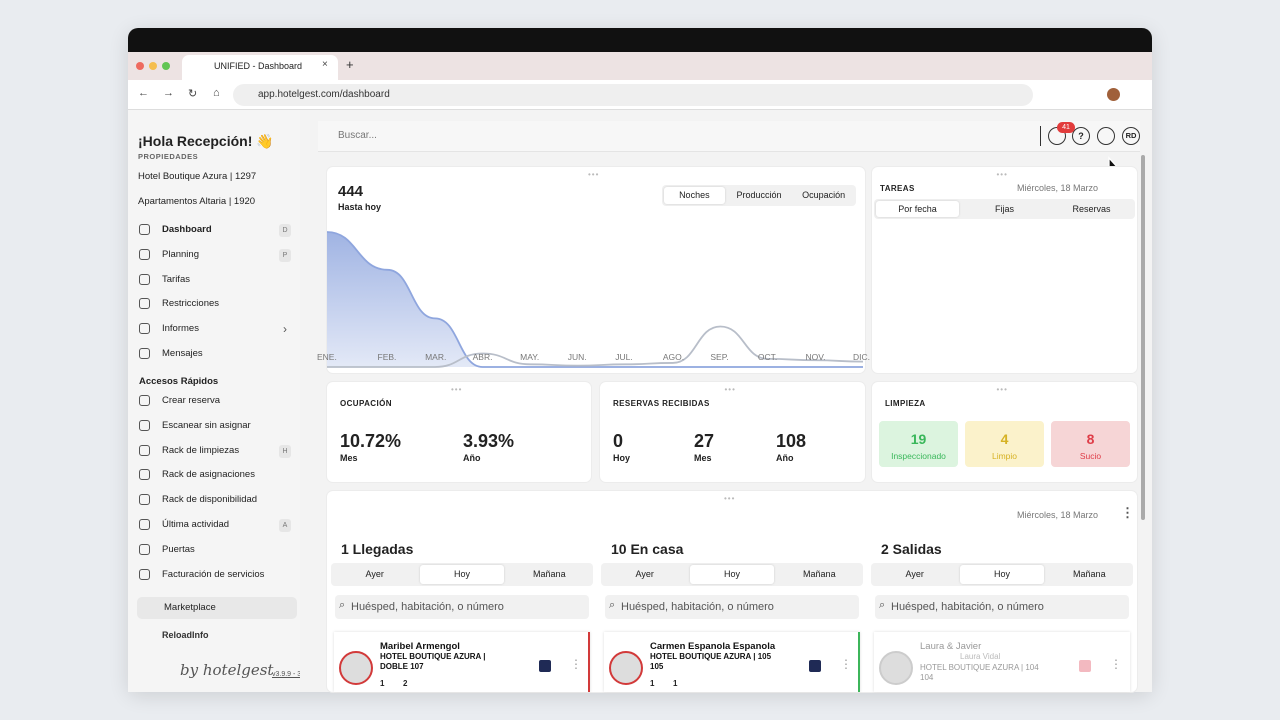  I want to click on tasks-card, so click(1004, 270).